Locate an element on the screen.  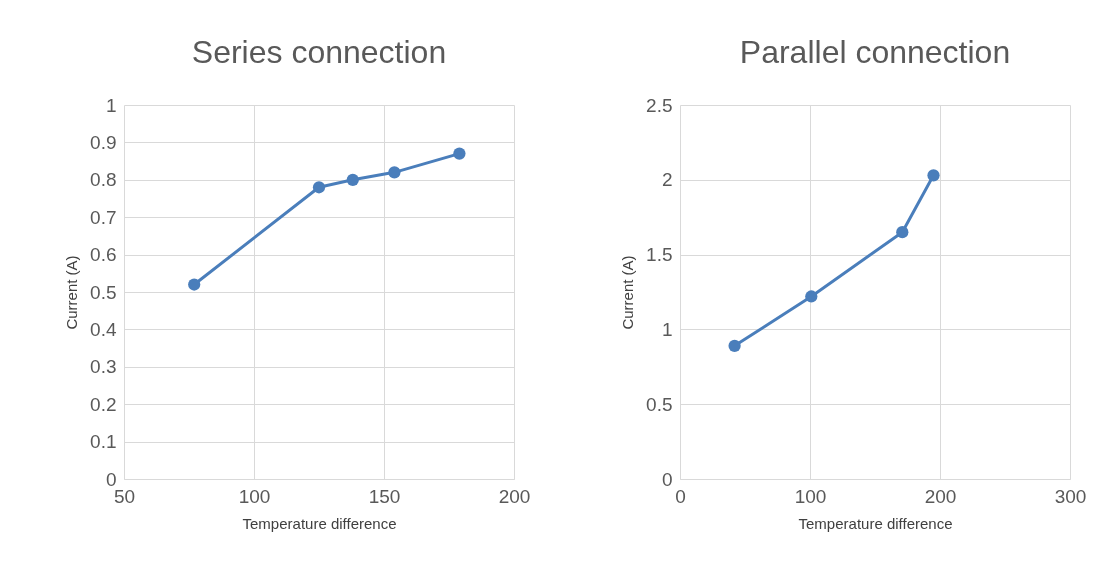
y-tick-label: 0 is located at coordinates (667, 479).